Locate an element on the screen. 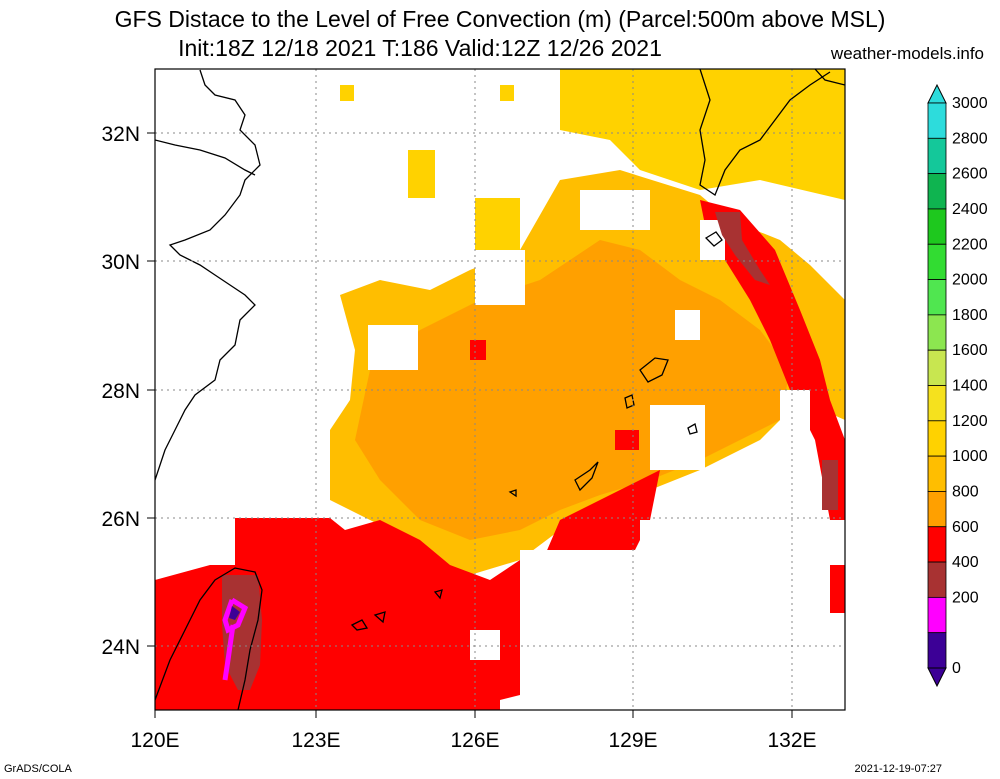  colorbar-arrow-top is located at coordinates (937, 93).